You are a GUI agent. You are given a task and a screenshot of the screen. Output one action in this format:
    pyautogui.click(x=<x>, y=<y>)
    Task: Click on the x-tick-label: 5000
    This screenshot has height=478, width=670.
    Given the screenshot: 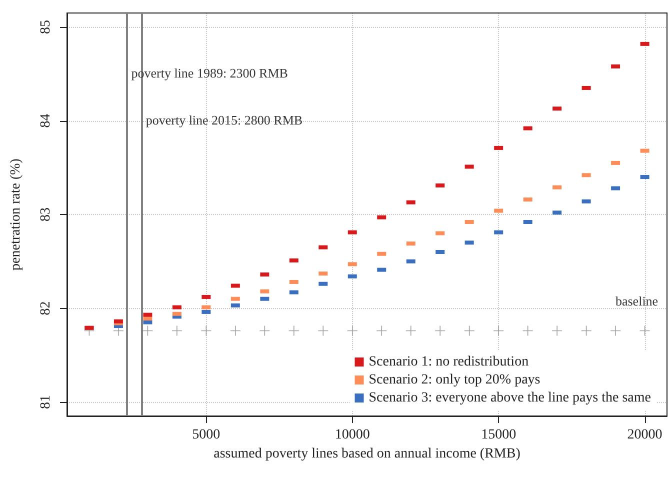 What is the action you would take?
    pyautogui.click(x=206, y=435)
    